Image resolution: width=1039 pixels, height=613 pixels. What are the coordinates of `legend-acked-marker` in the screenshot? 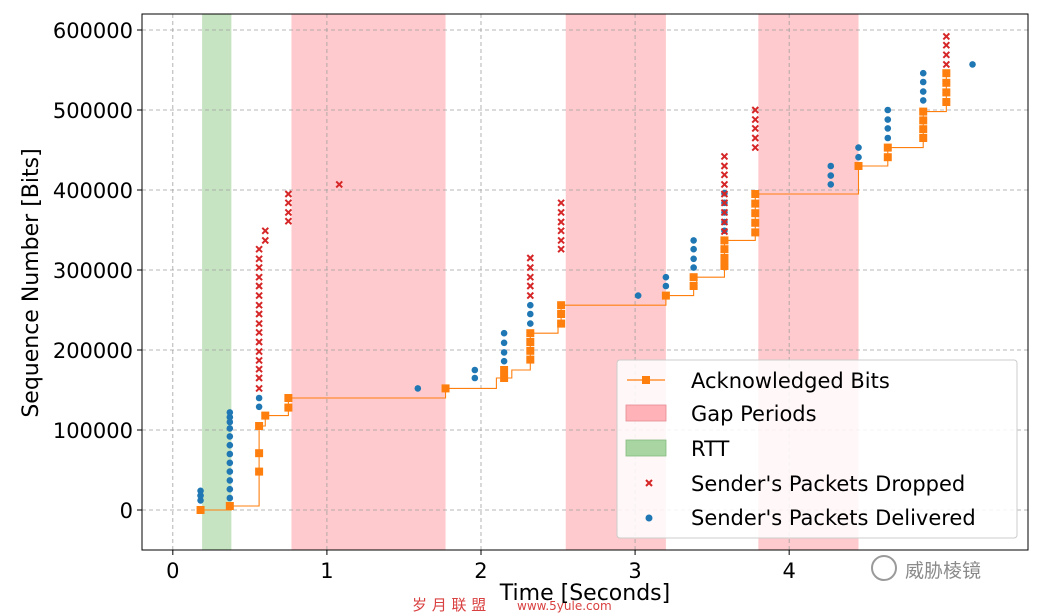 It's located at (646, 380).